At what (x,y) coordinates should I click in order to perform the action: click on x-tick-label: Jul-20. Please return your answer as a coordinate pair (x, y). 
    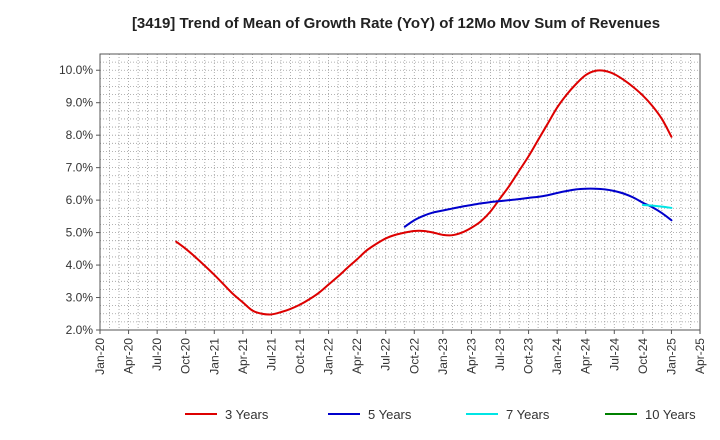
    Looking at the image, I should click on (157, 354).